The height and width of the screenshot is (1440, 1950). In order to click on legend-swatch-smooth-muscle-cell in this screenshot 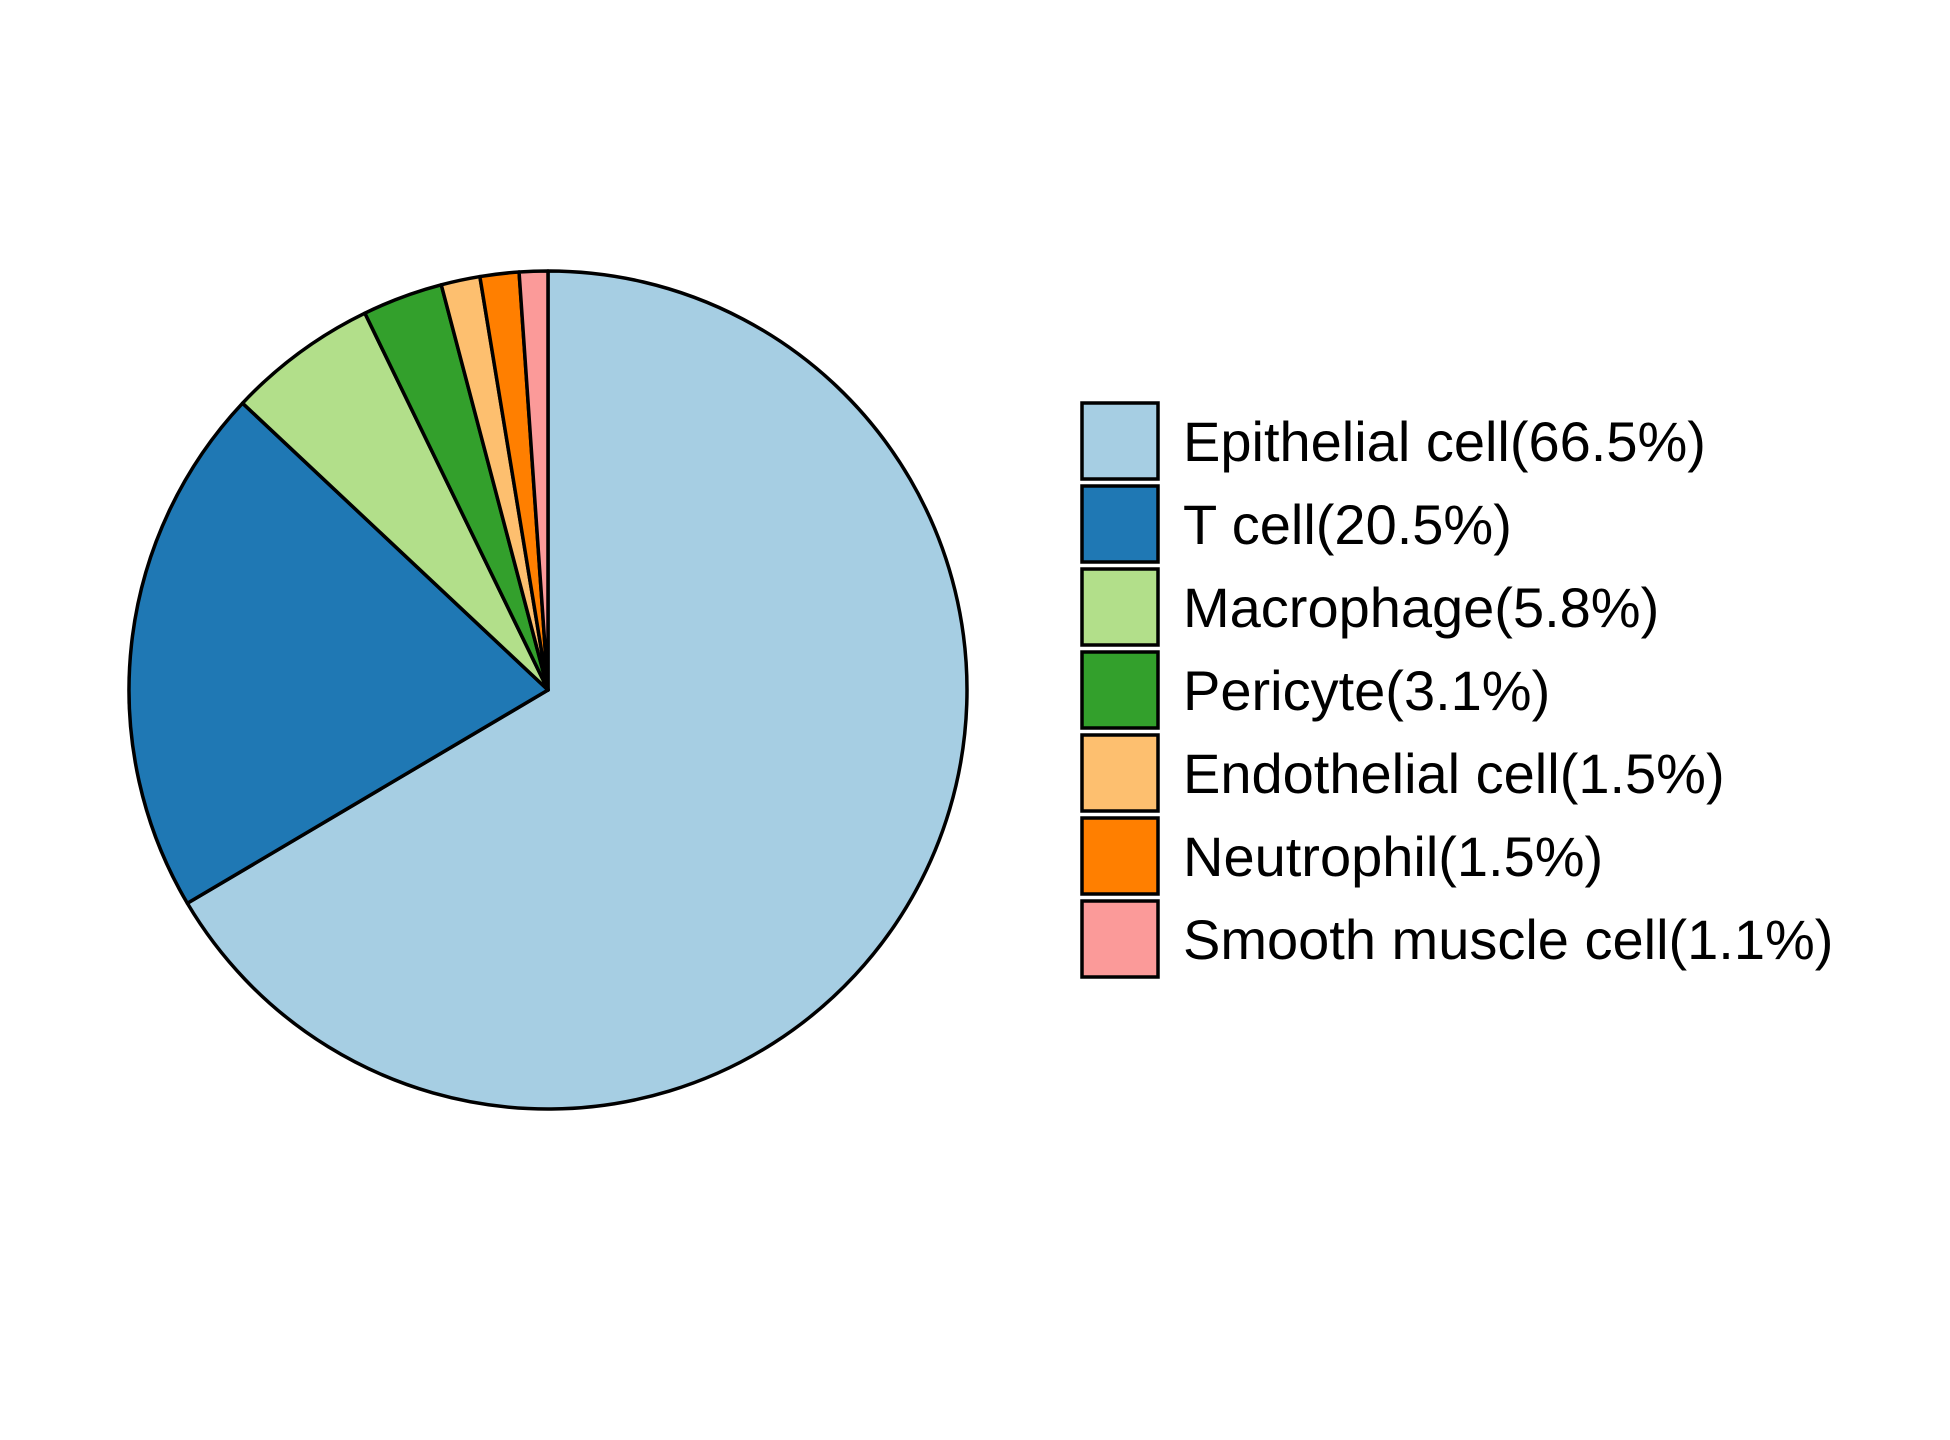, I will do `click(1120, 939)`.